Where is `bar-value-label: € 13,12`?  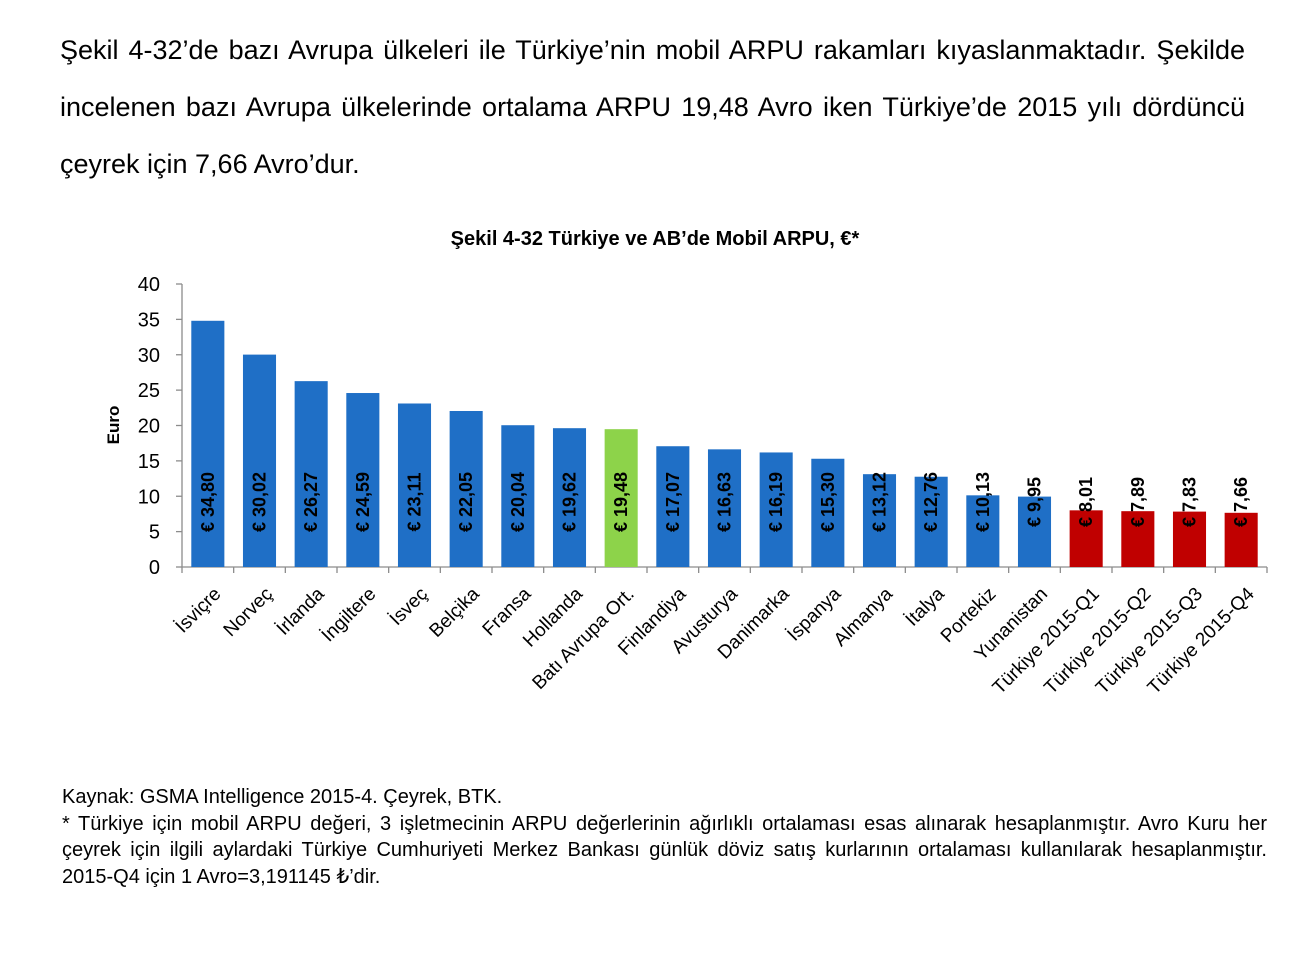
bar-value-label: € 13,12 is located at coordinates (880, 502).